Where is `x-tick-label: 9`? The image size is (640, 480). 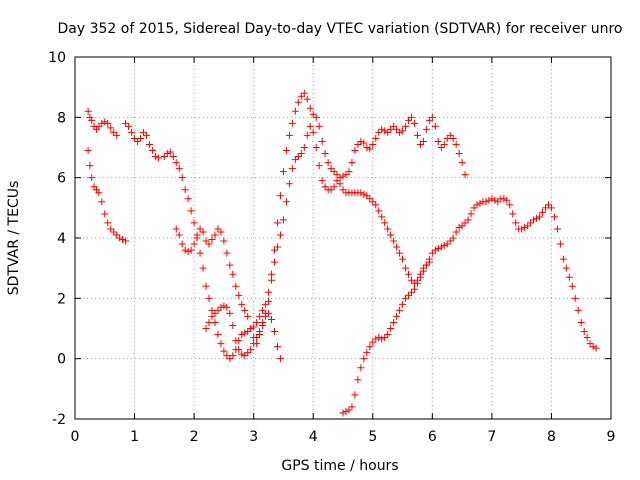
x-tick-label: 9 is located at coordinates (611, 437).